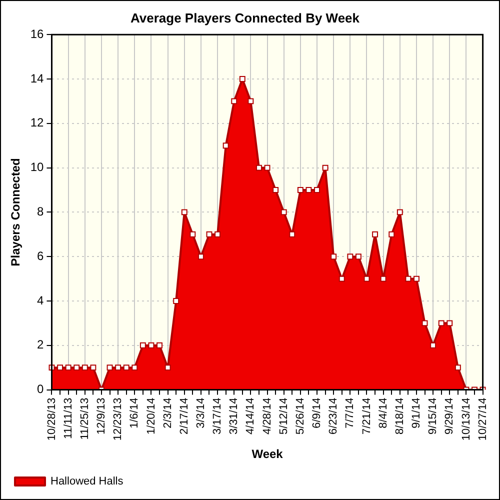  What do you see at coordinates (268, 454) in the screenshot?
I see `x-axis-title: Week` at bounding box center [268, 454].